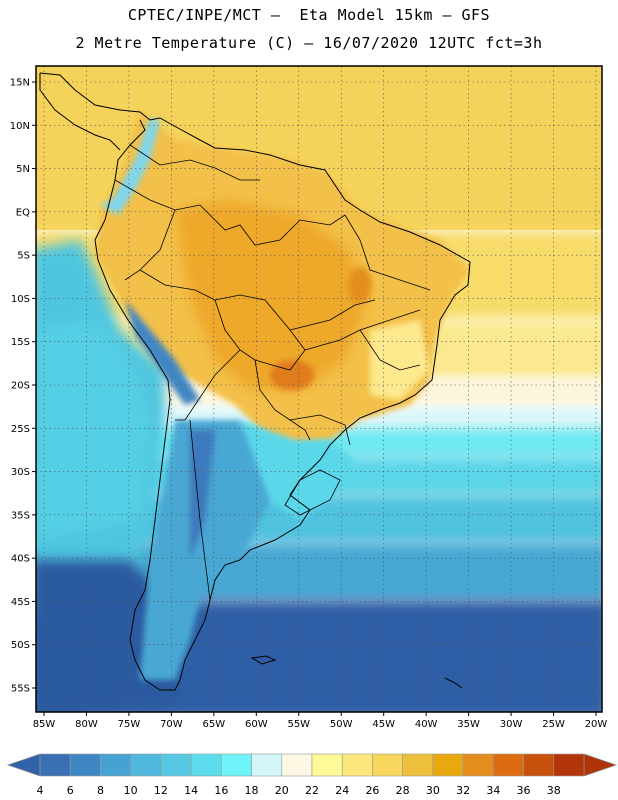 The image size is (618, 800). Describe the element at coordinates (23, 765) in the screenshot. I see `colorbar-low-arrow` at that location.